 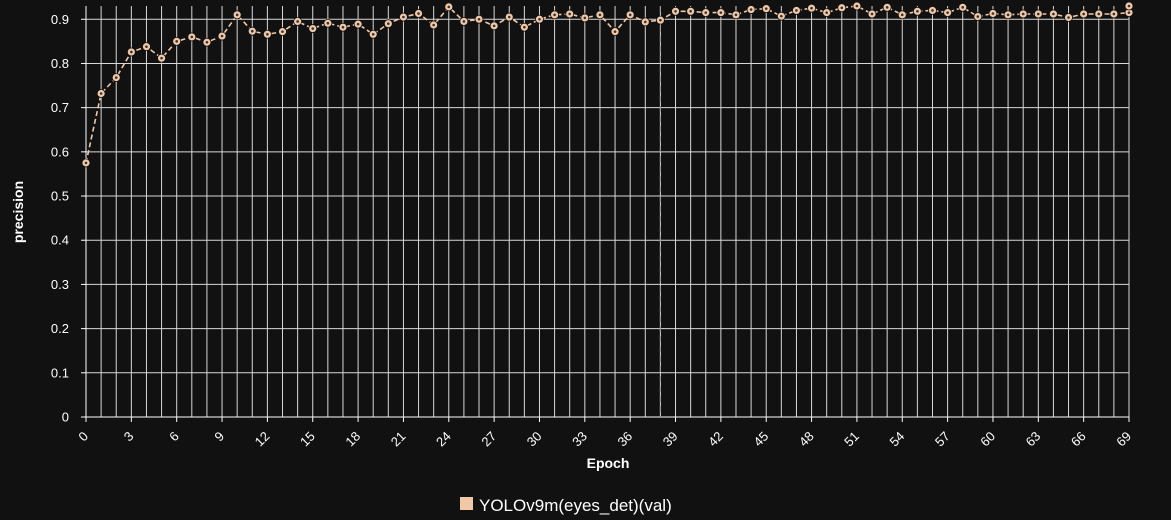 What do you see at coordinates (60, 107) in the screenshot?
I see `y-tick-label: 0.7` at bounding box center [60, 107].